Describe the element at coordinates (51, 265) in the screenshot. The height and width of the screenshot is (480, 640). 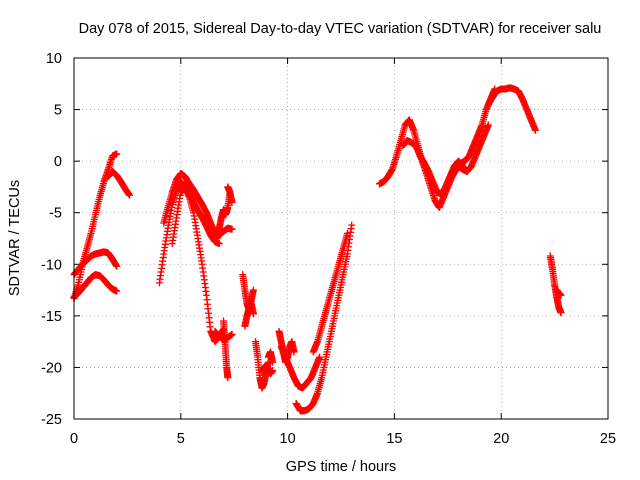
I see `y-tick-label: -10` at that location.